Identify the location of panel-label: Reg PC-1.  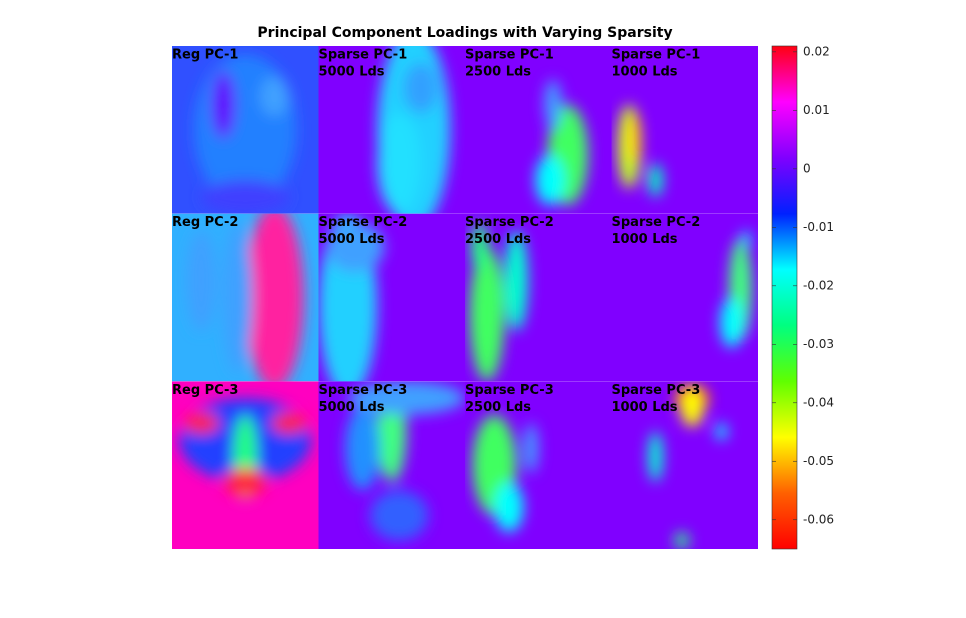
(205, 55).